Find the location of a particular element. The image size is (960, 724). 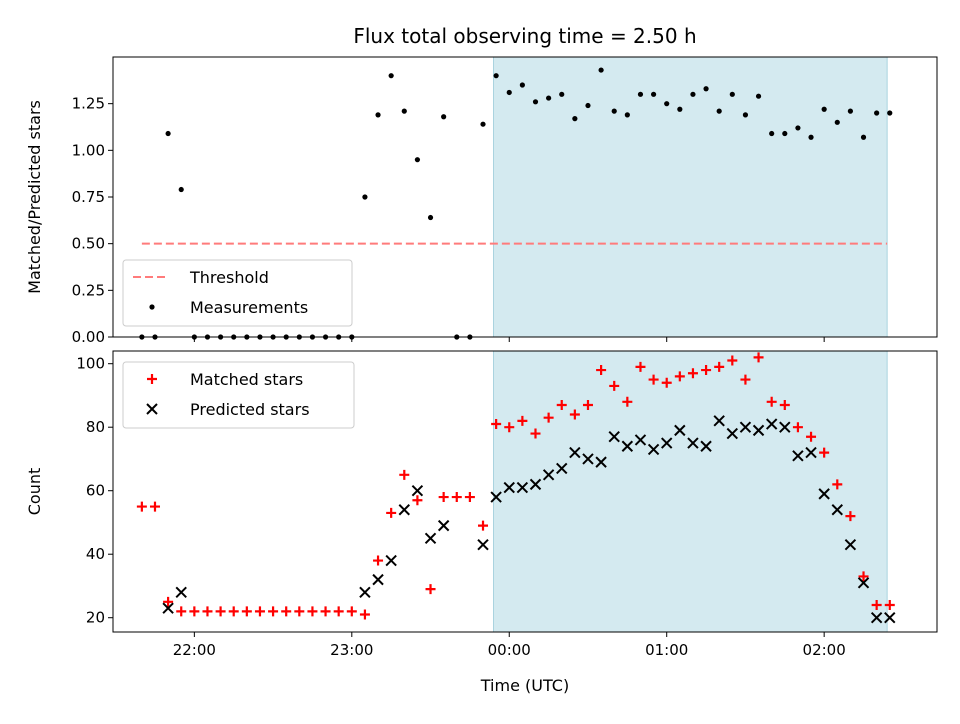

y-tick-label: 0.25 is located at coordinates (88, 290).